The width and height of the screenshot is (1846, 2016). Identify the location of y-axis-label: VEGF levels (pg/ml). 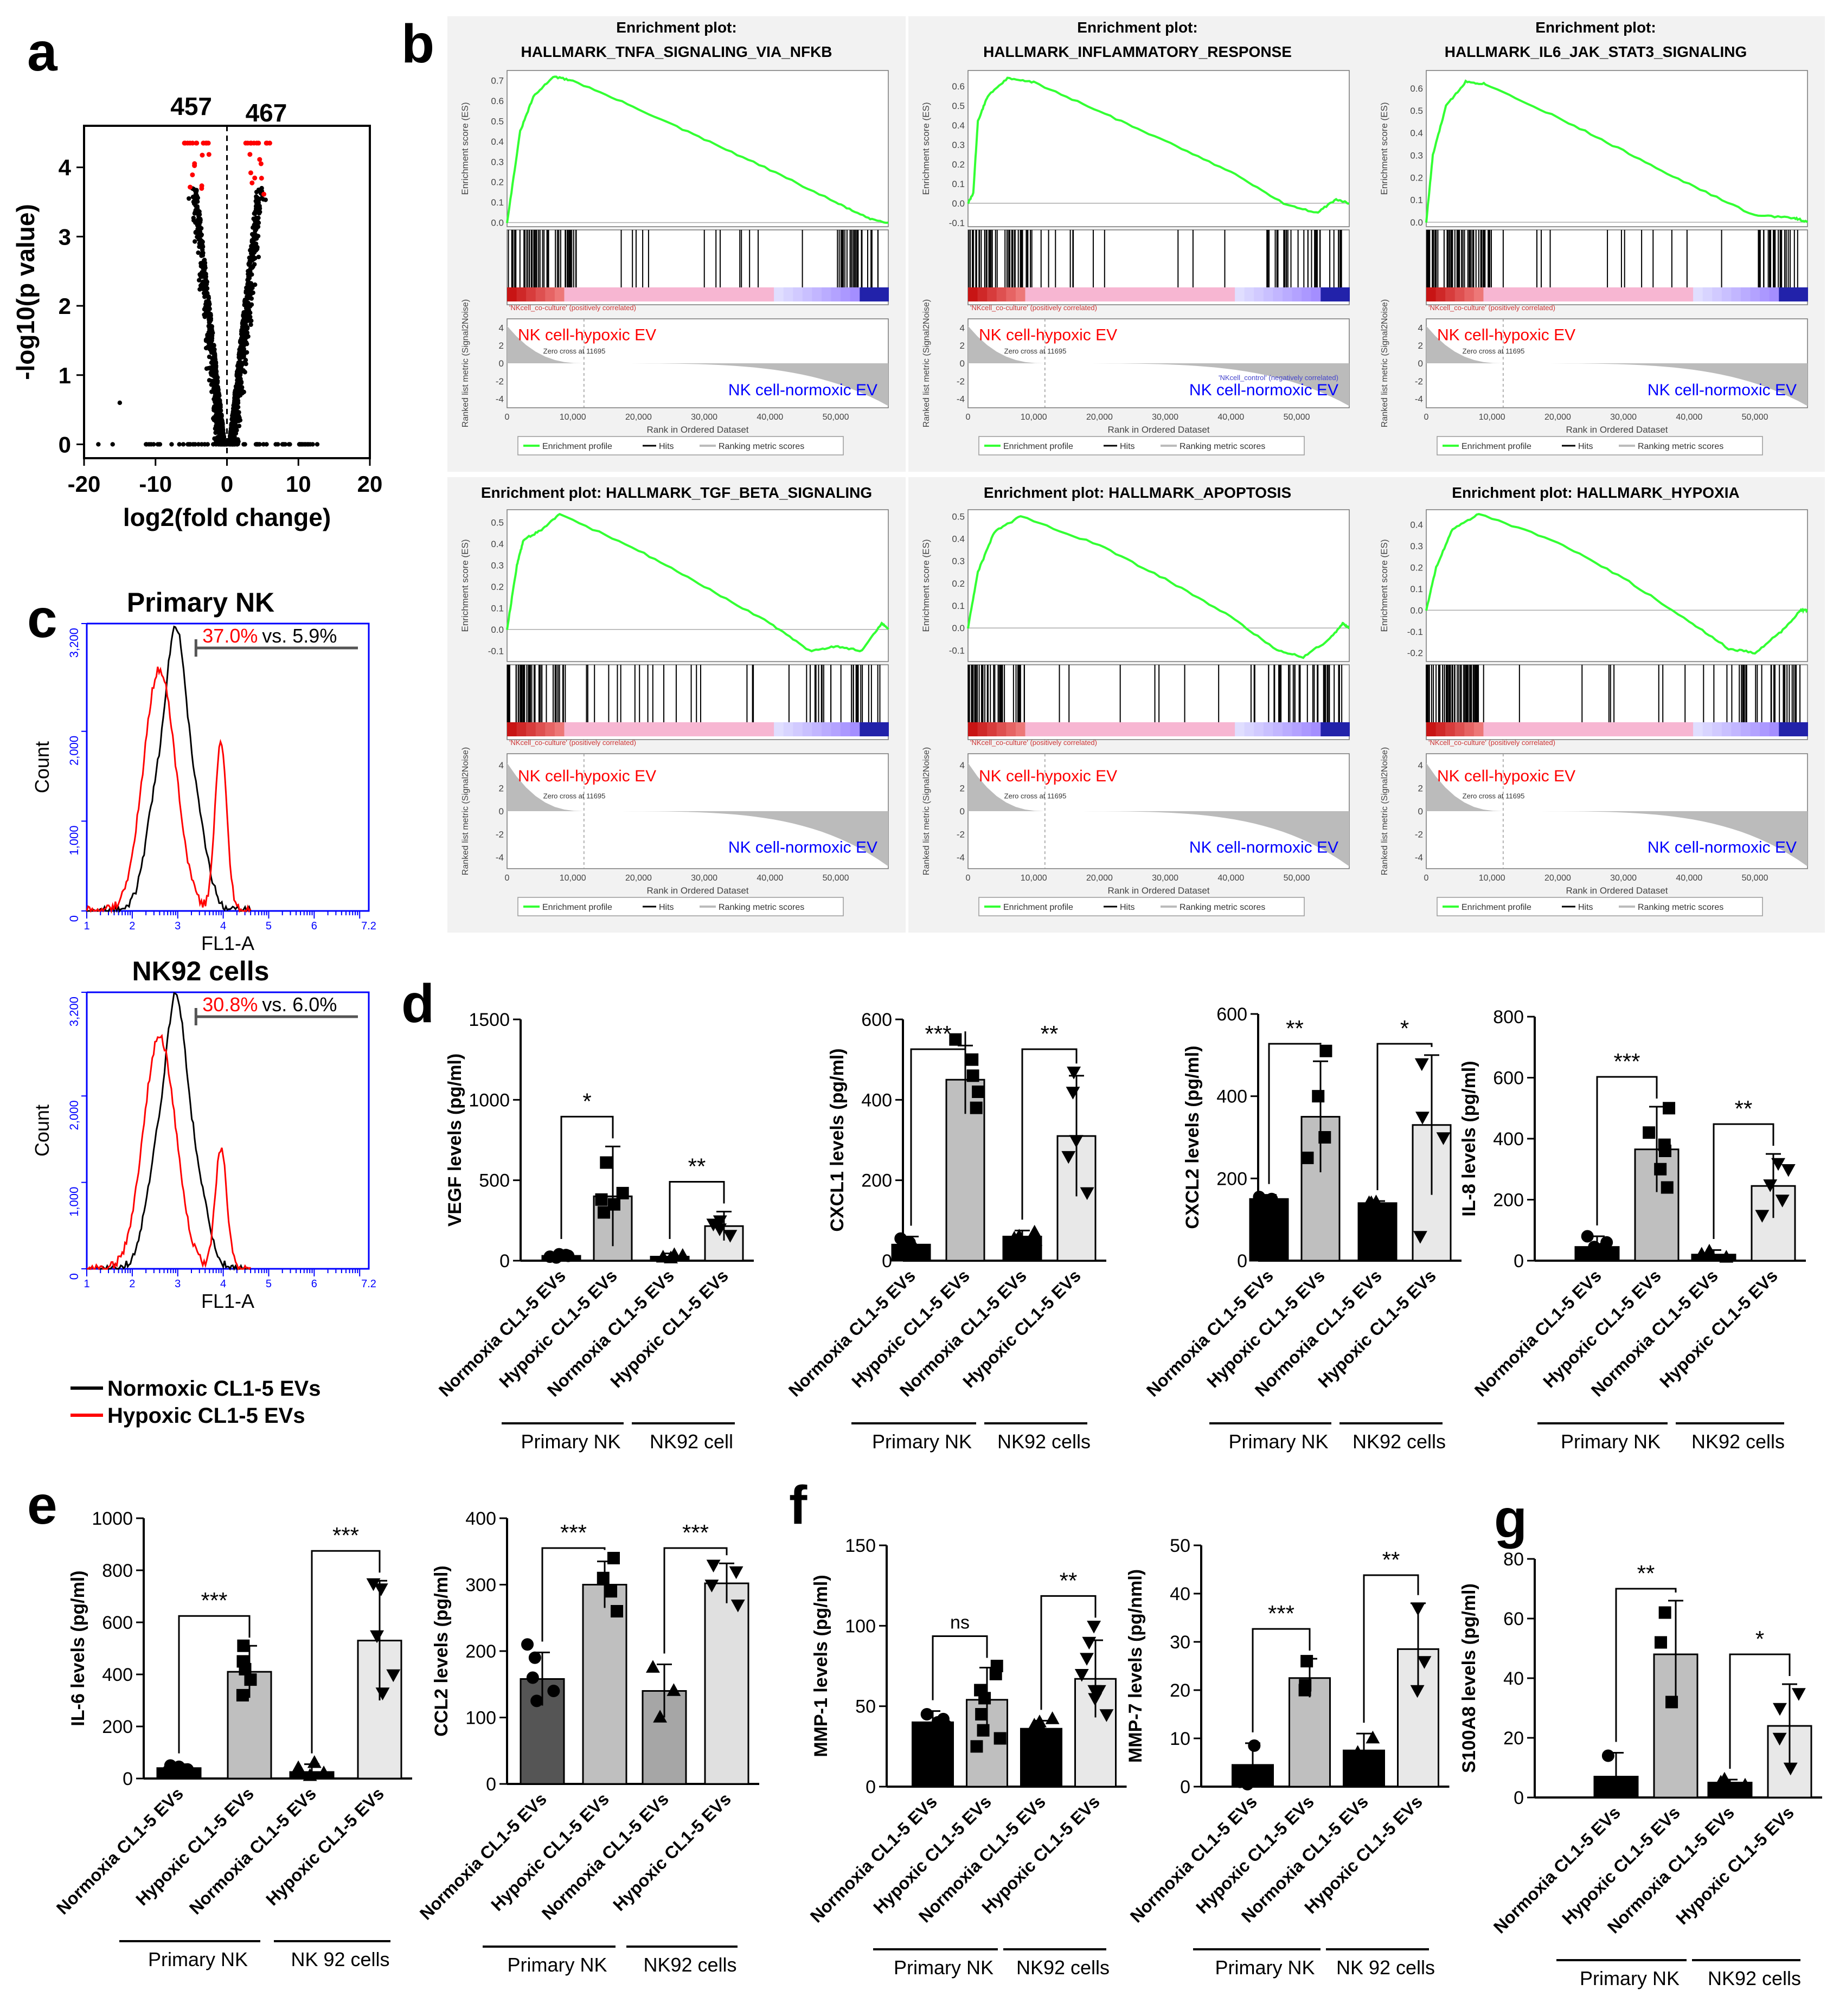
(455, 1140).